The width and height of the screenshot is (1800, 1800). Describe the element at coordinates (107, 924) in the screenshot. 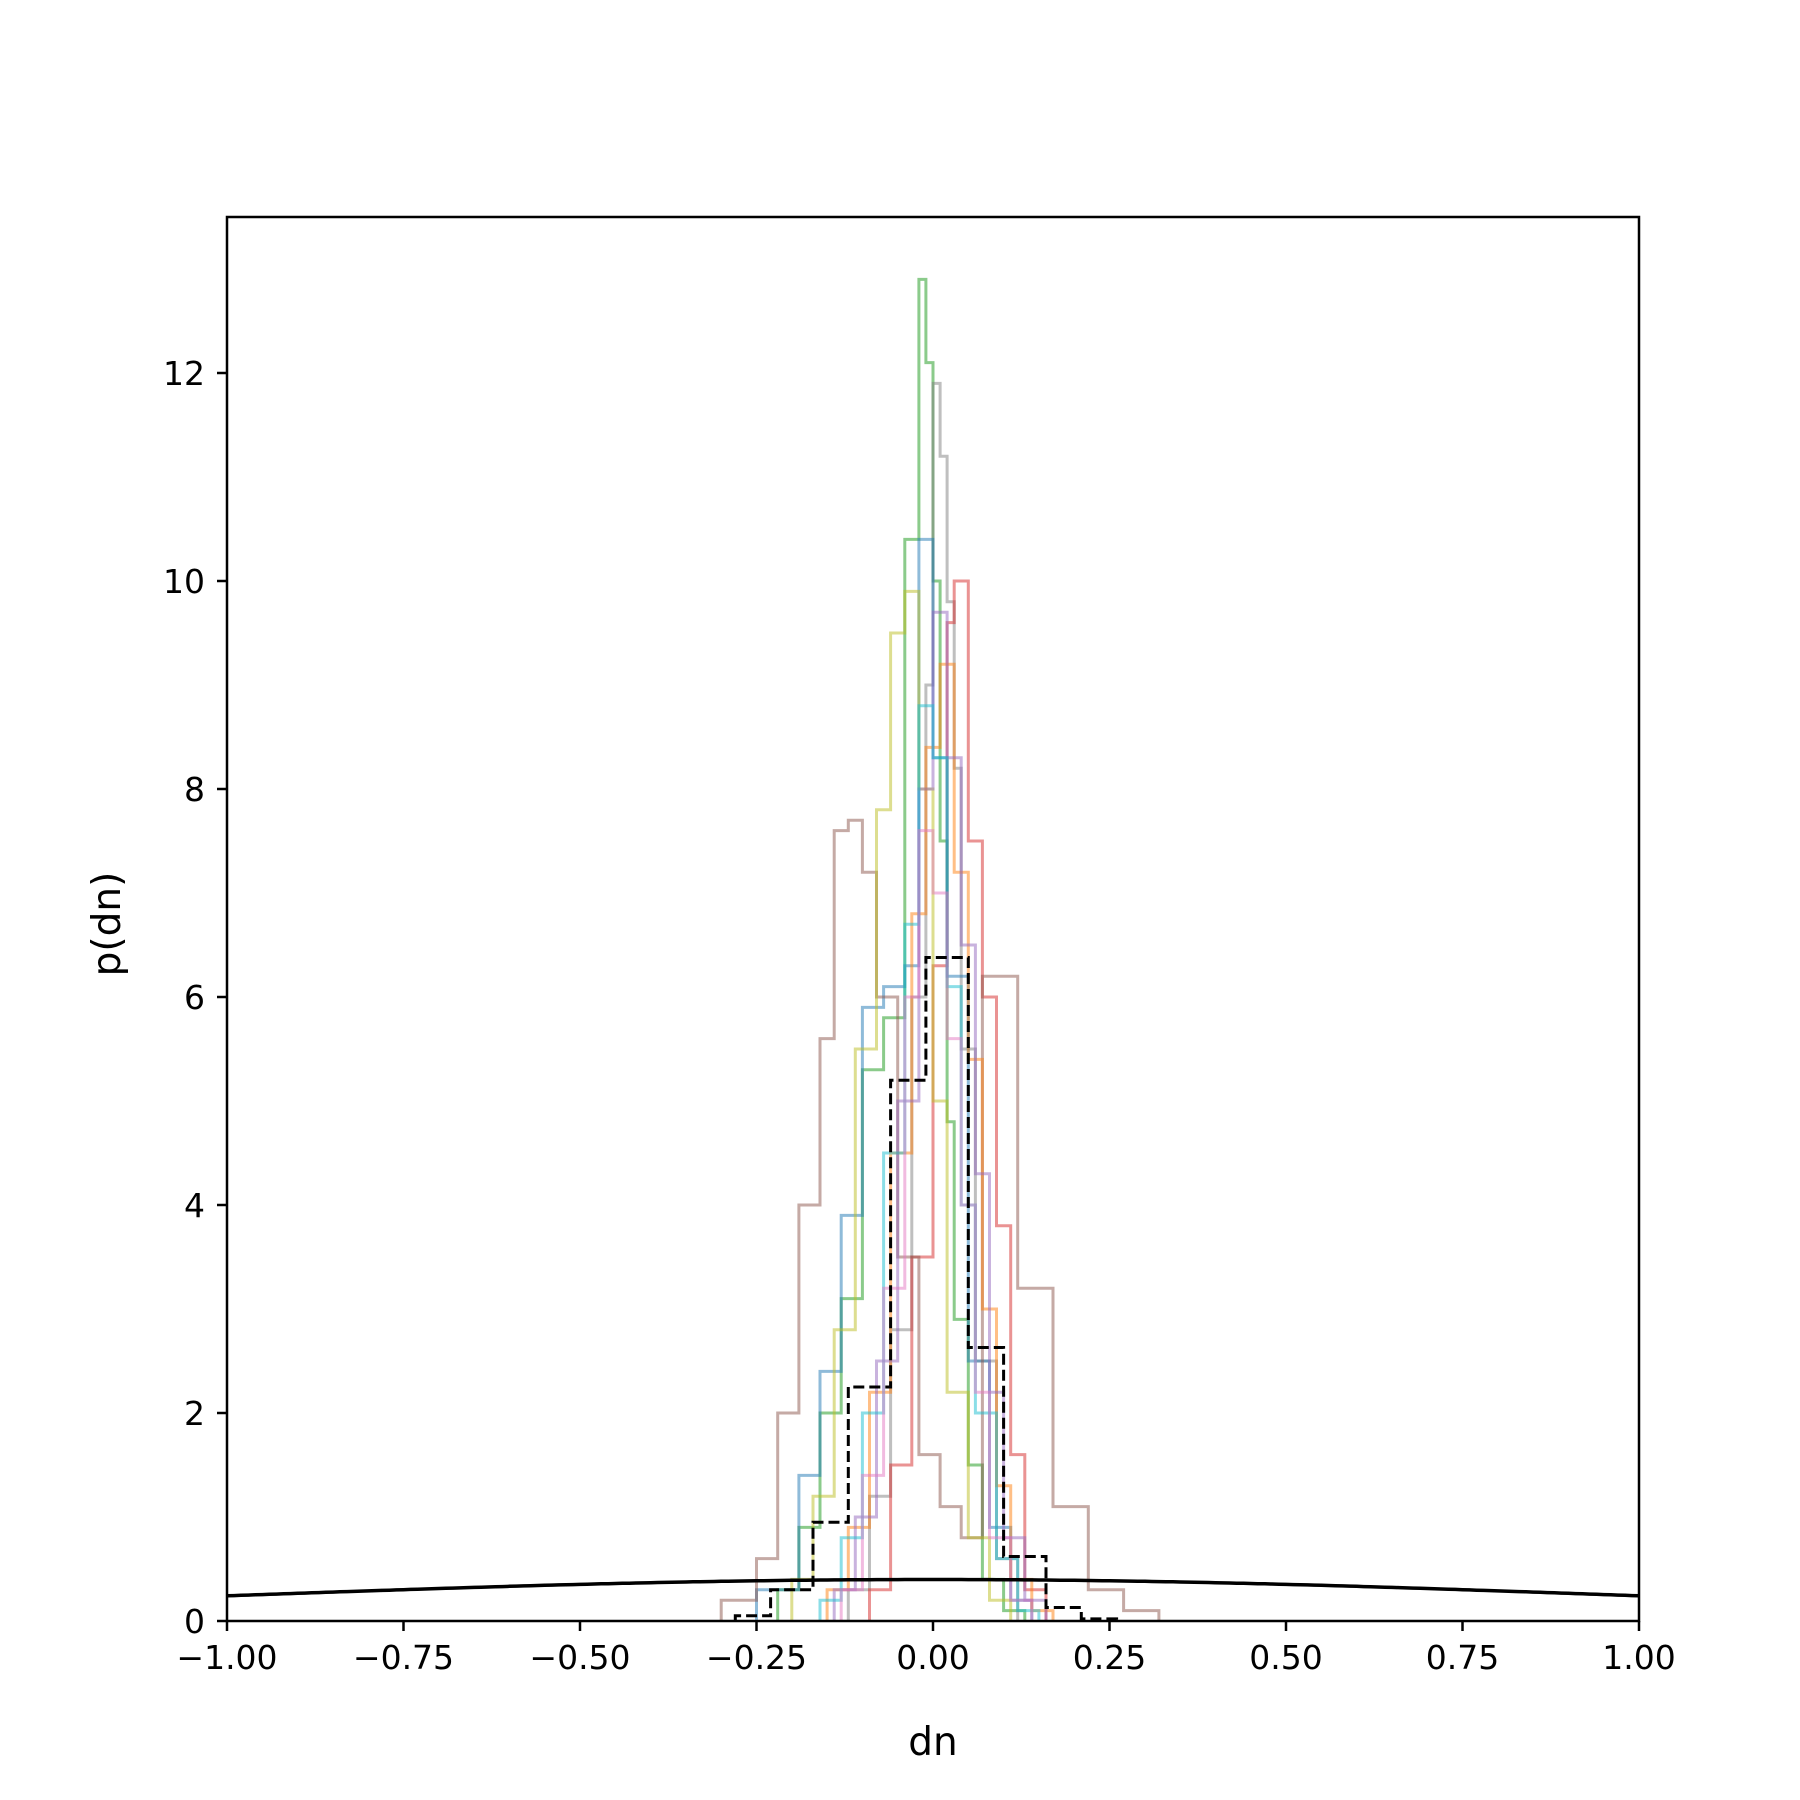

I see `y-axis-label: p(dn)` at that location.